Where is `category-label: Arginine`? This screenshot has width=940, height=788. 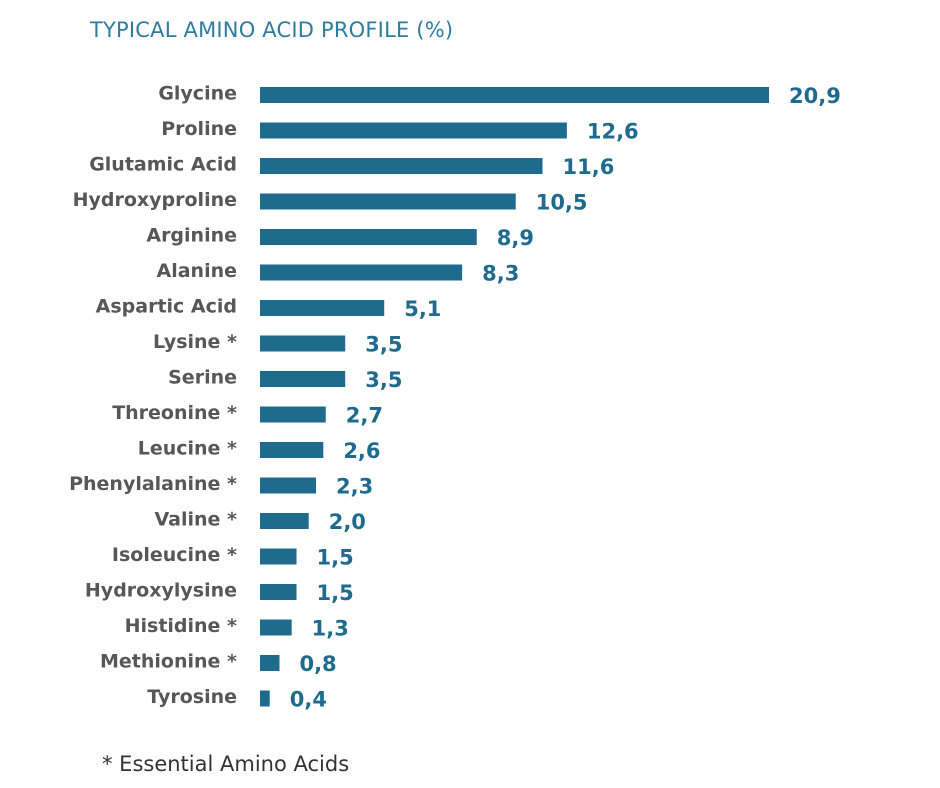 category-label: Arginine is located at coordinates (191, 236).